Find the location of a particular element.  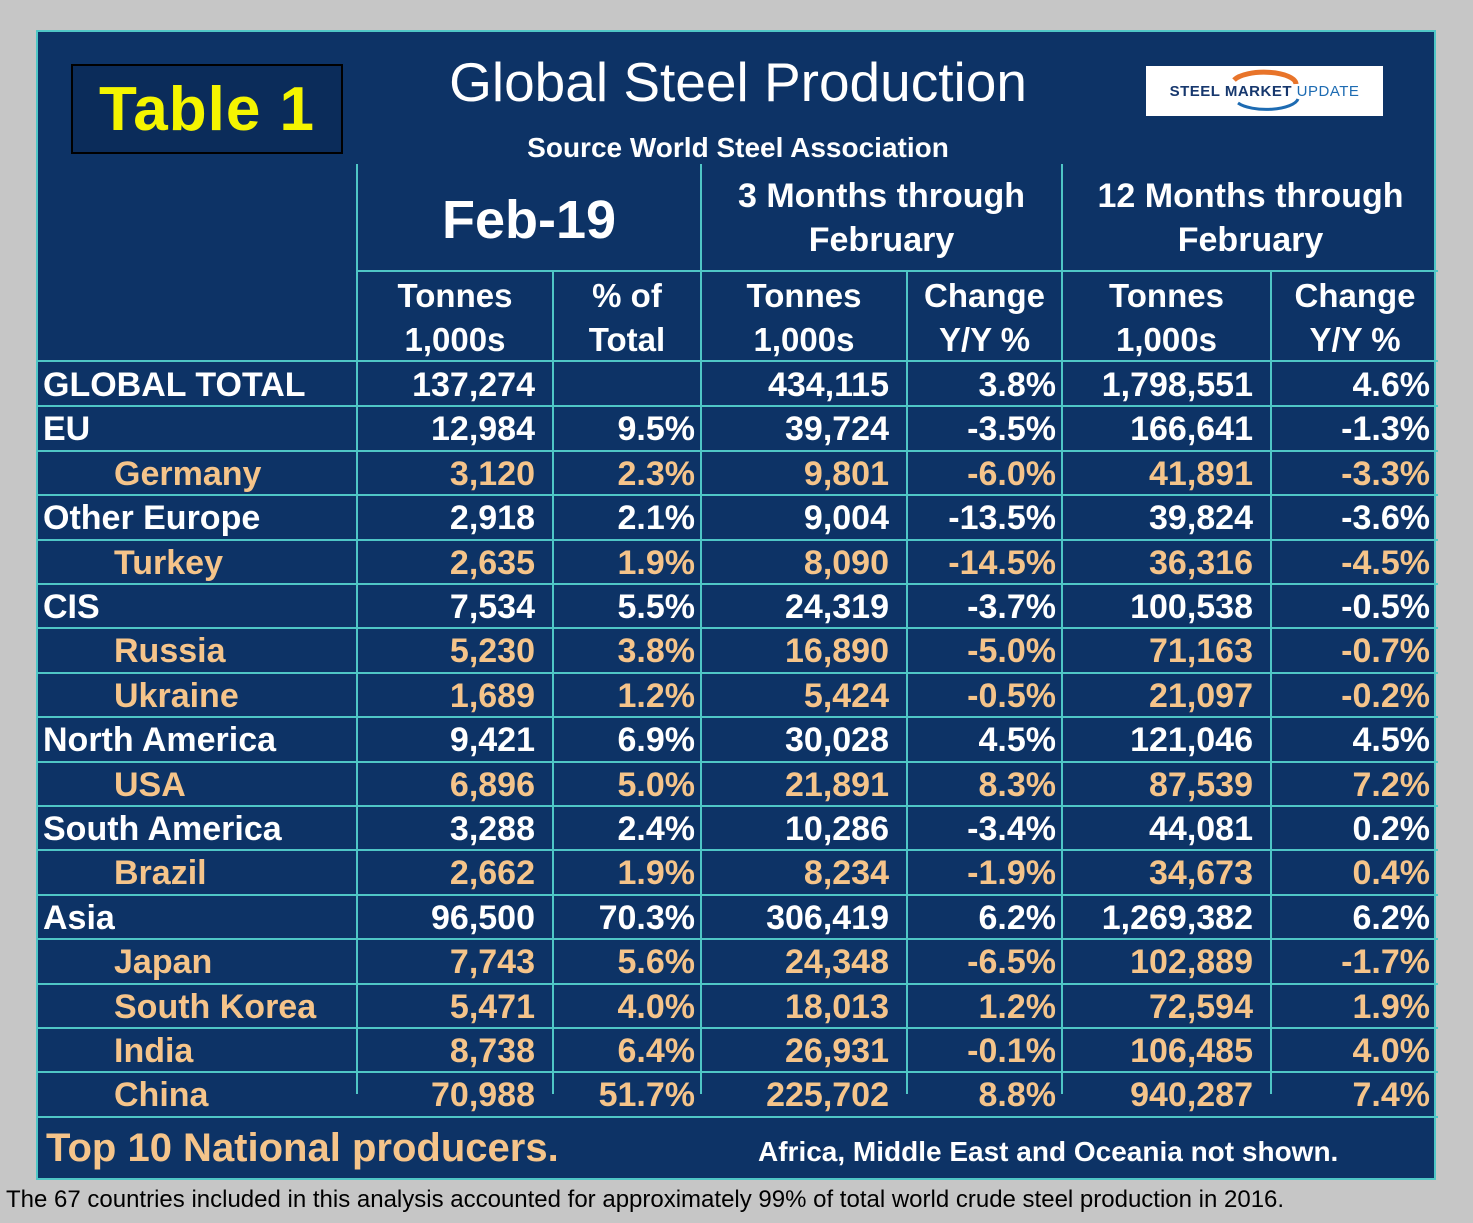

table-cell: 3,288 is located at coordinates (492, 829).